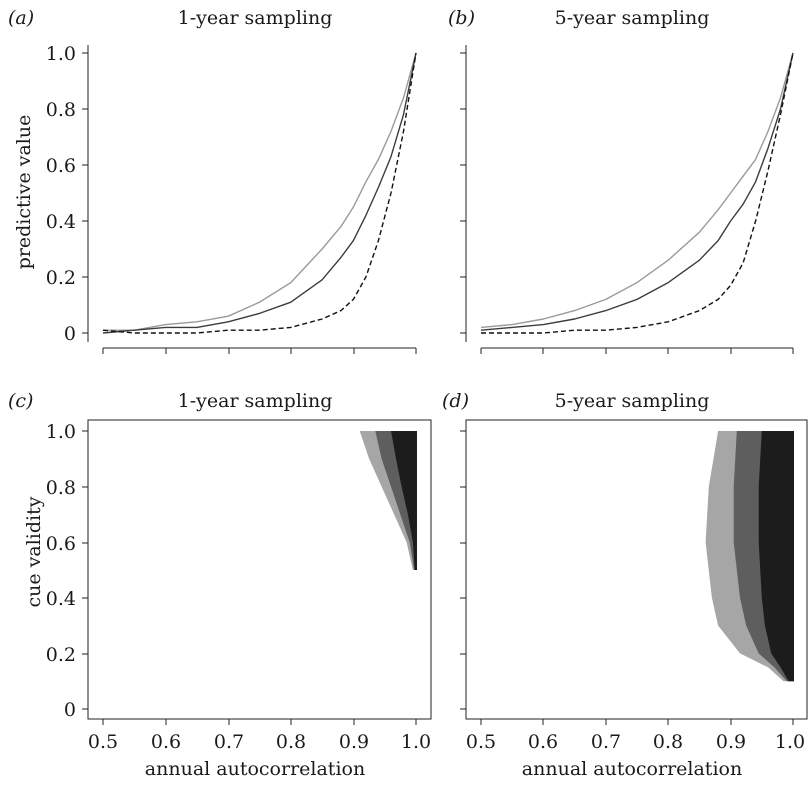 The height and width of the screenshot is (785, 809). What do you see at coordinates (790, 742) in the screenshot?
I see `x-tick-label-d-5: 1.0` at bounding box center [790, 742].